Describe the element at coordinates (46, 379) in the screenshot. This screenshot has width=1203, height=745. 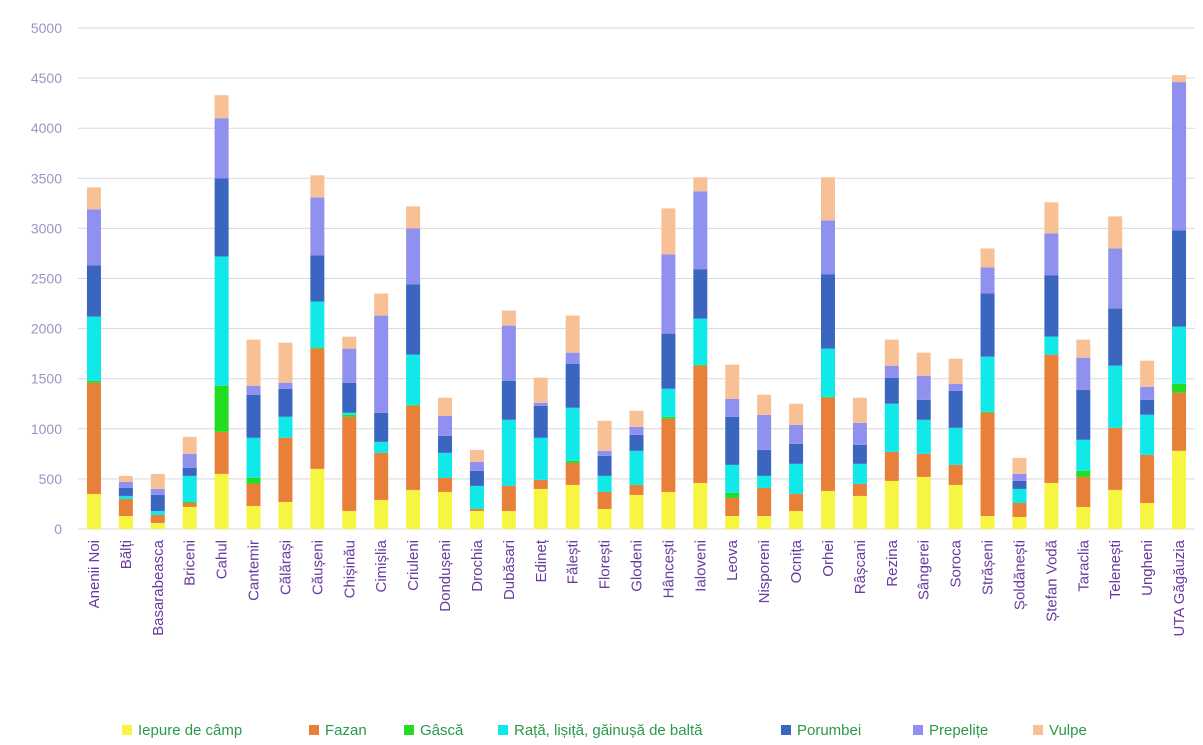
I see `y-tick-label: 1500` at that location.